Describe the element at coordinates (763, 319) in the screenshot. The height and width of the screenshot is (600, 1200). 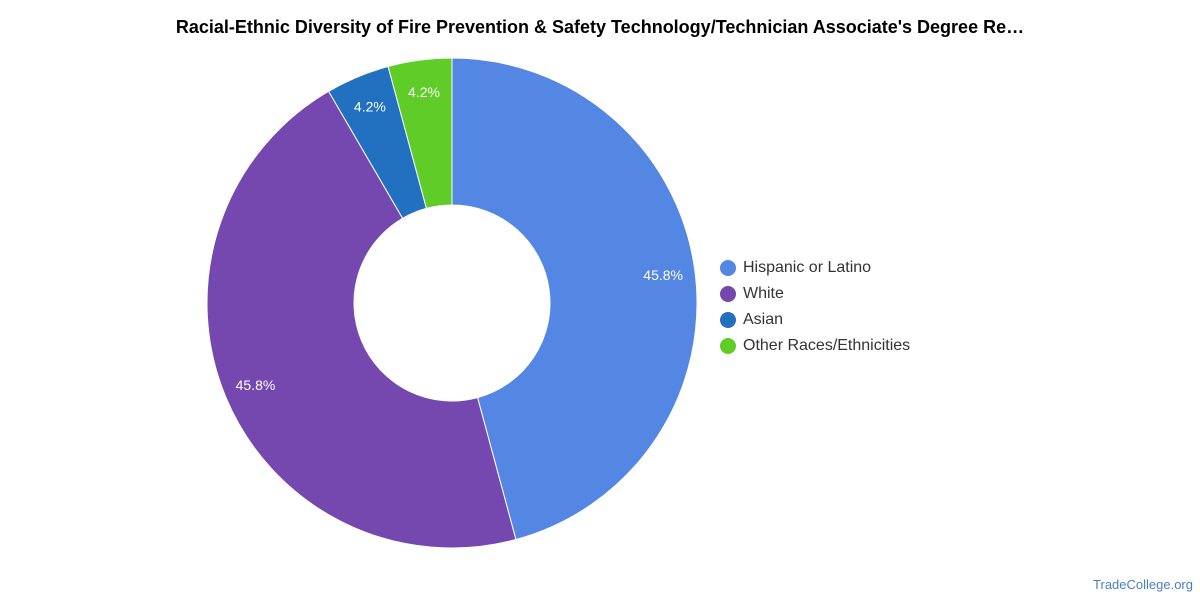
I see `legend-label: Asian` at that location.